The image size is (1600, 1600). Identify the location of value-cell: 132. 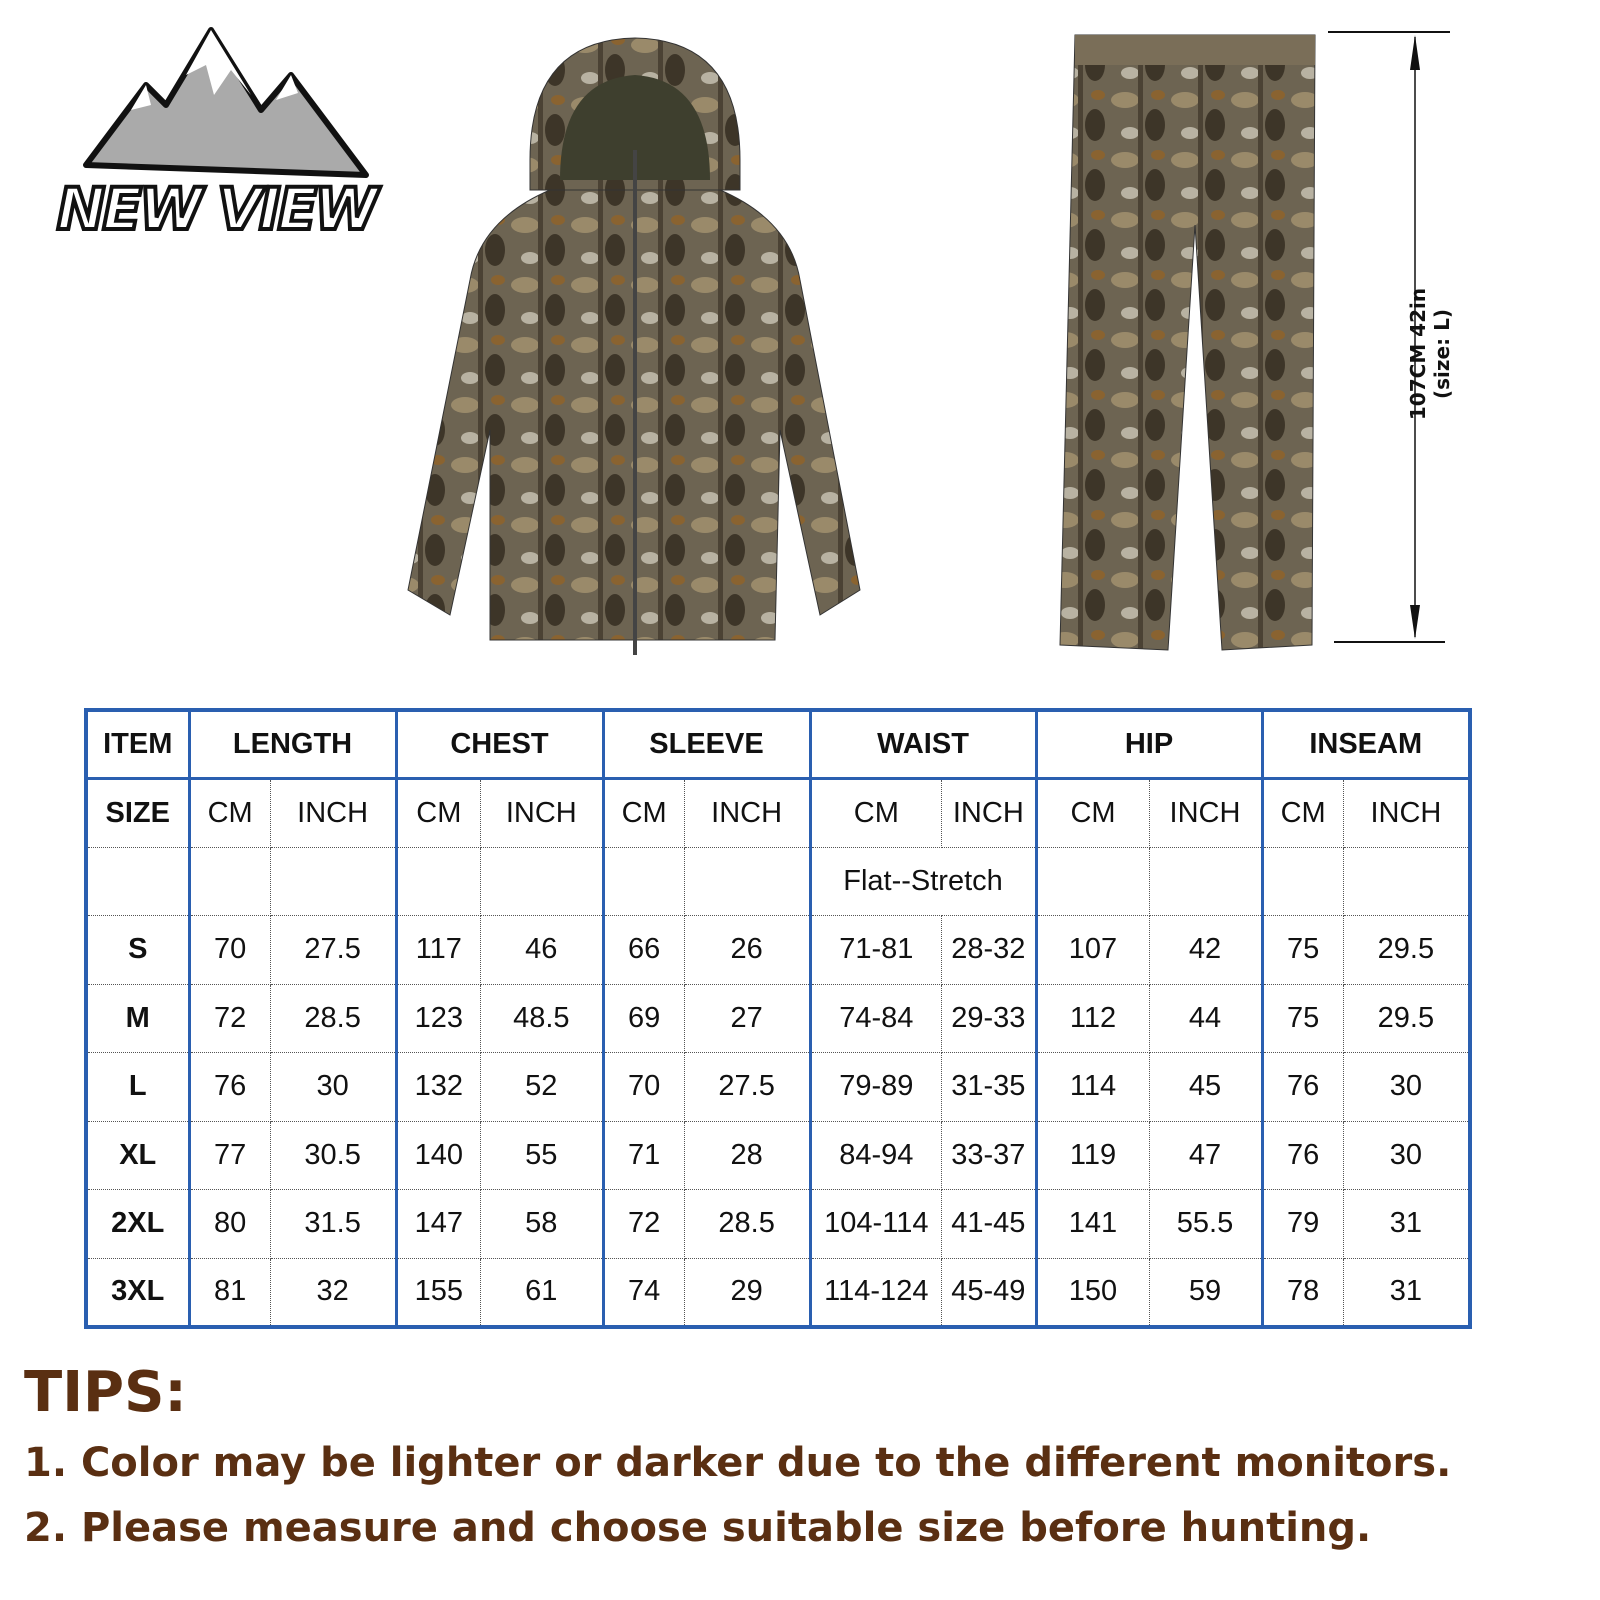
(438, 1087).